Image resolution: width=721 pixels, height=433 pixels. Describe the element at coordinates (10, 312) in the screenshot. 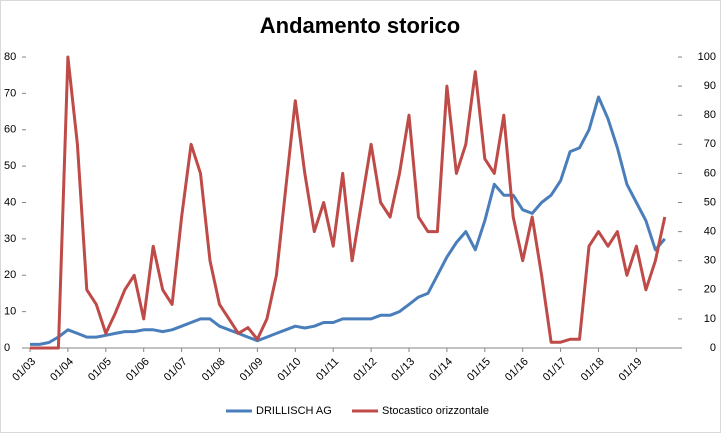

I see `y-tick-label: 10` at that location.